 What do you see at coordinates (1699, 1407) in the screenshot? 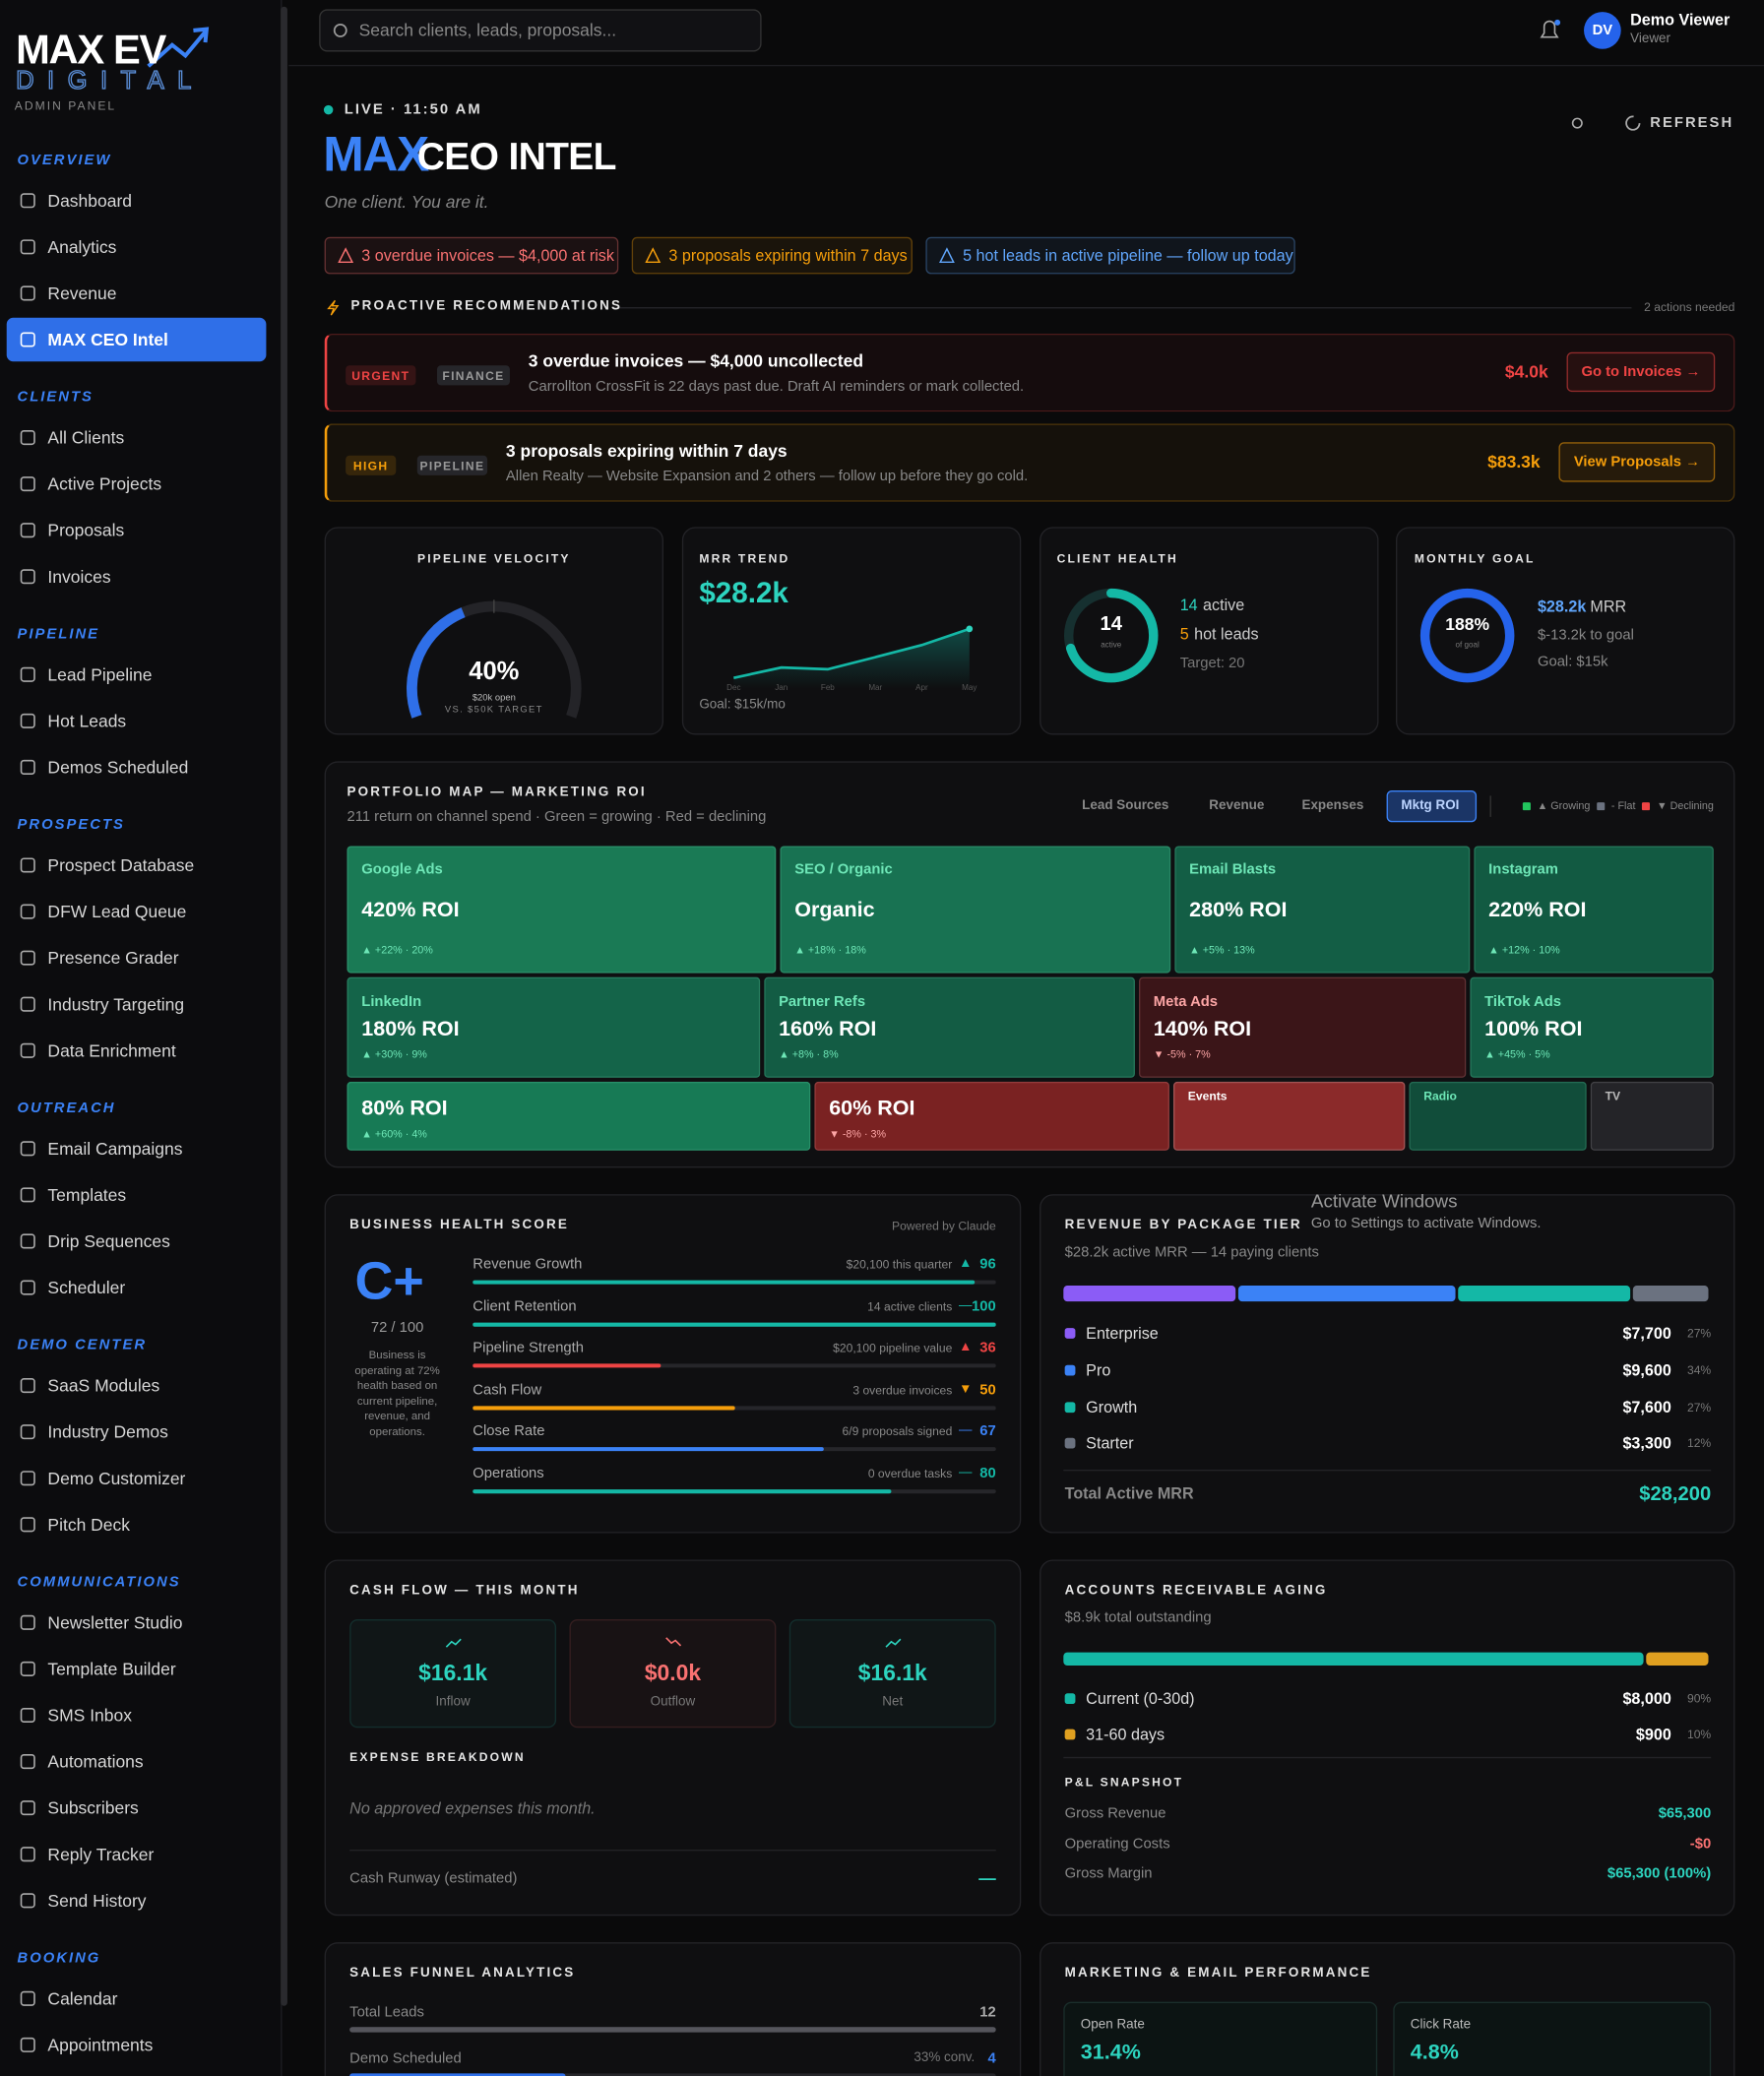
I see `tier-share: 27%` at bounding box center [1699, 1407].